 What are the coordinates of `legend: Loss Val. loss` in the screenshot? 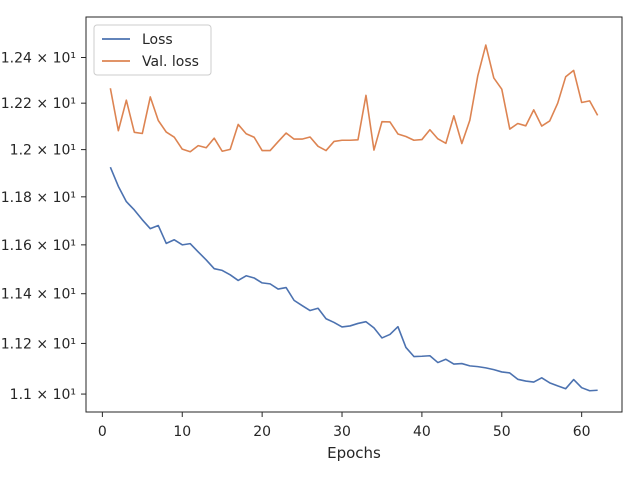 It's located at (152, 50).